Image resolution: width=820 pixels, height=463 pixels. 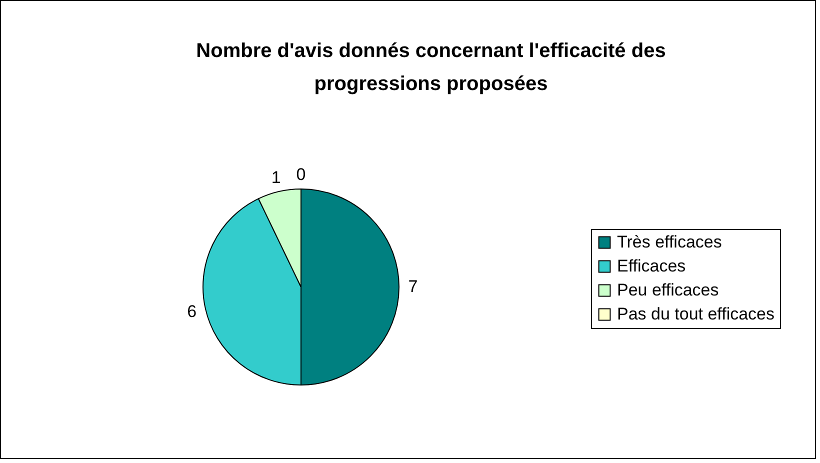 I want to click on data-label: 1, so click(x=276, y=177).